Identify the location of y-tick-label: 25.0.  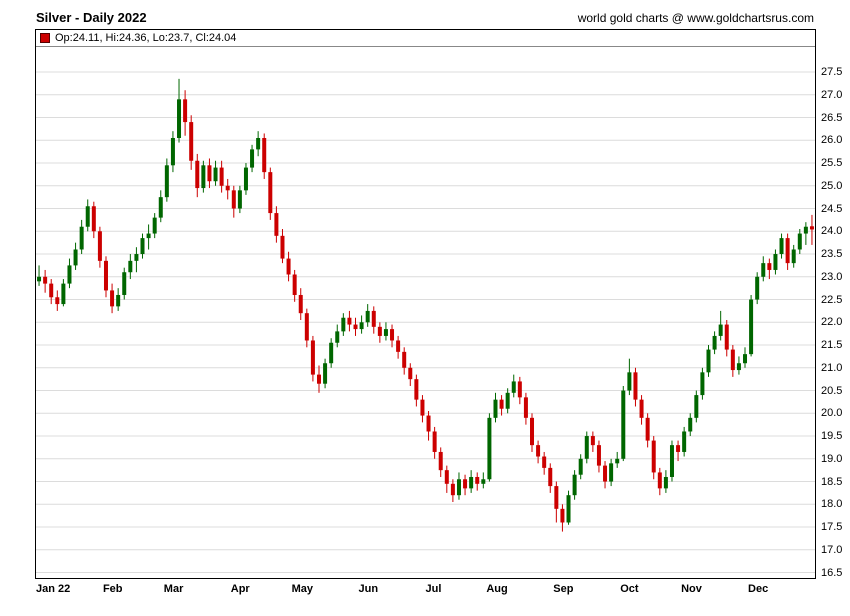
(832, 185).